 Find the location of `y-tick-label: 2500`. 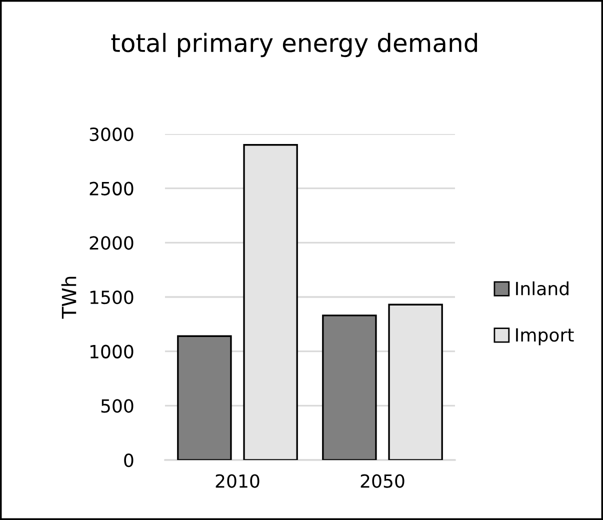

y-tick-label: 2500 is located at coordinates (112, 189).